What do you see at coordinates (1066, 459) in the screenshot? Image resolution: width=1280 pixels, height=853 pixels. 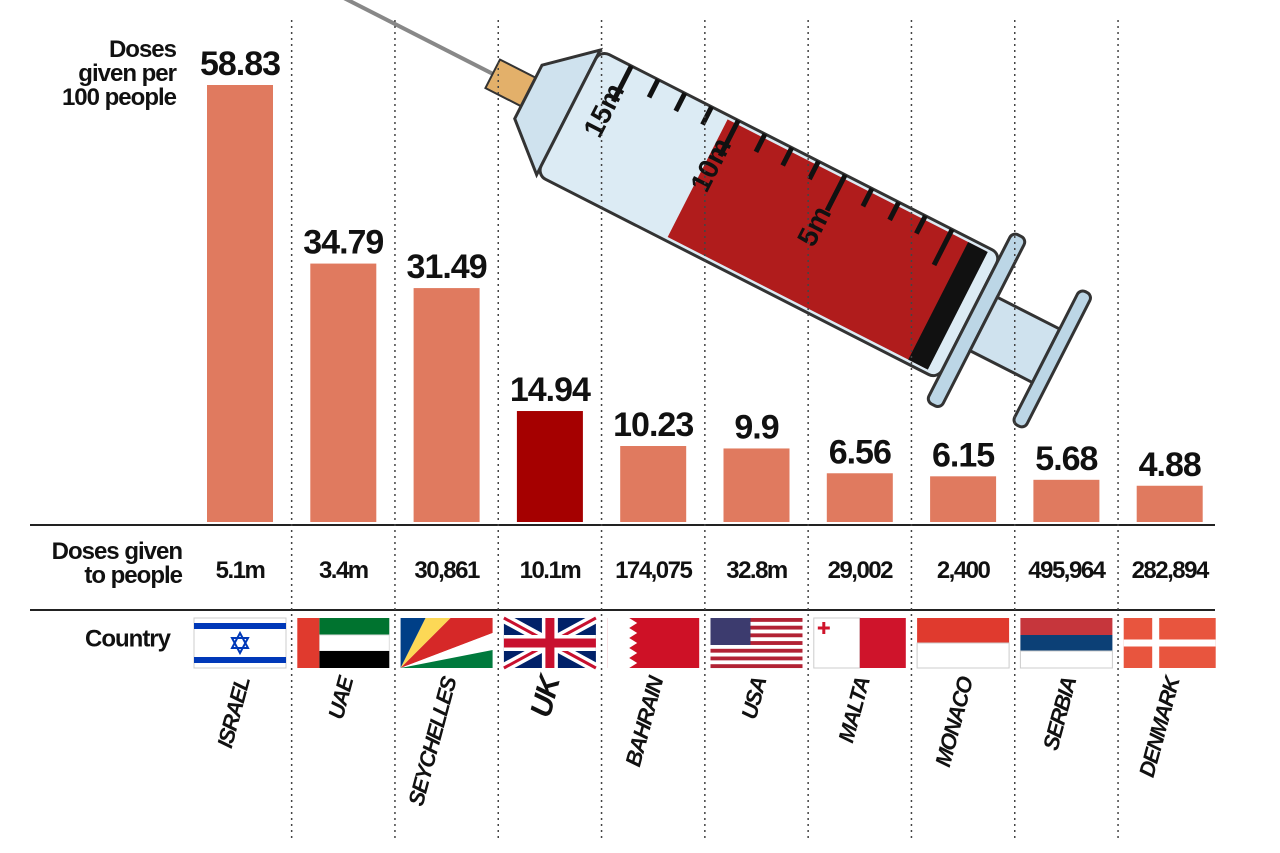 I see `value-label: 5.68` at bounding box center [1066, 459].